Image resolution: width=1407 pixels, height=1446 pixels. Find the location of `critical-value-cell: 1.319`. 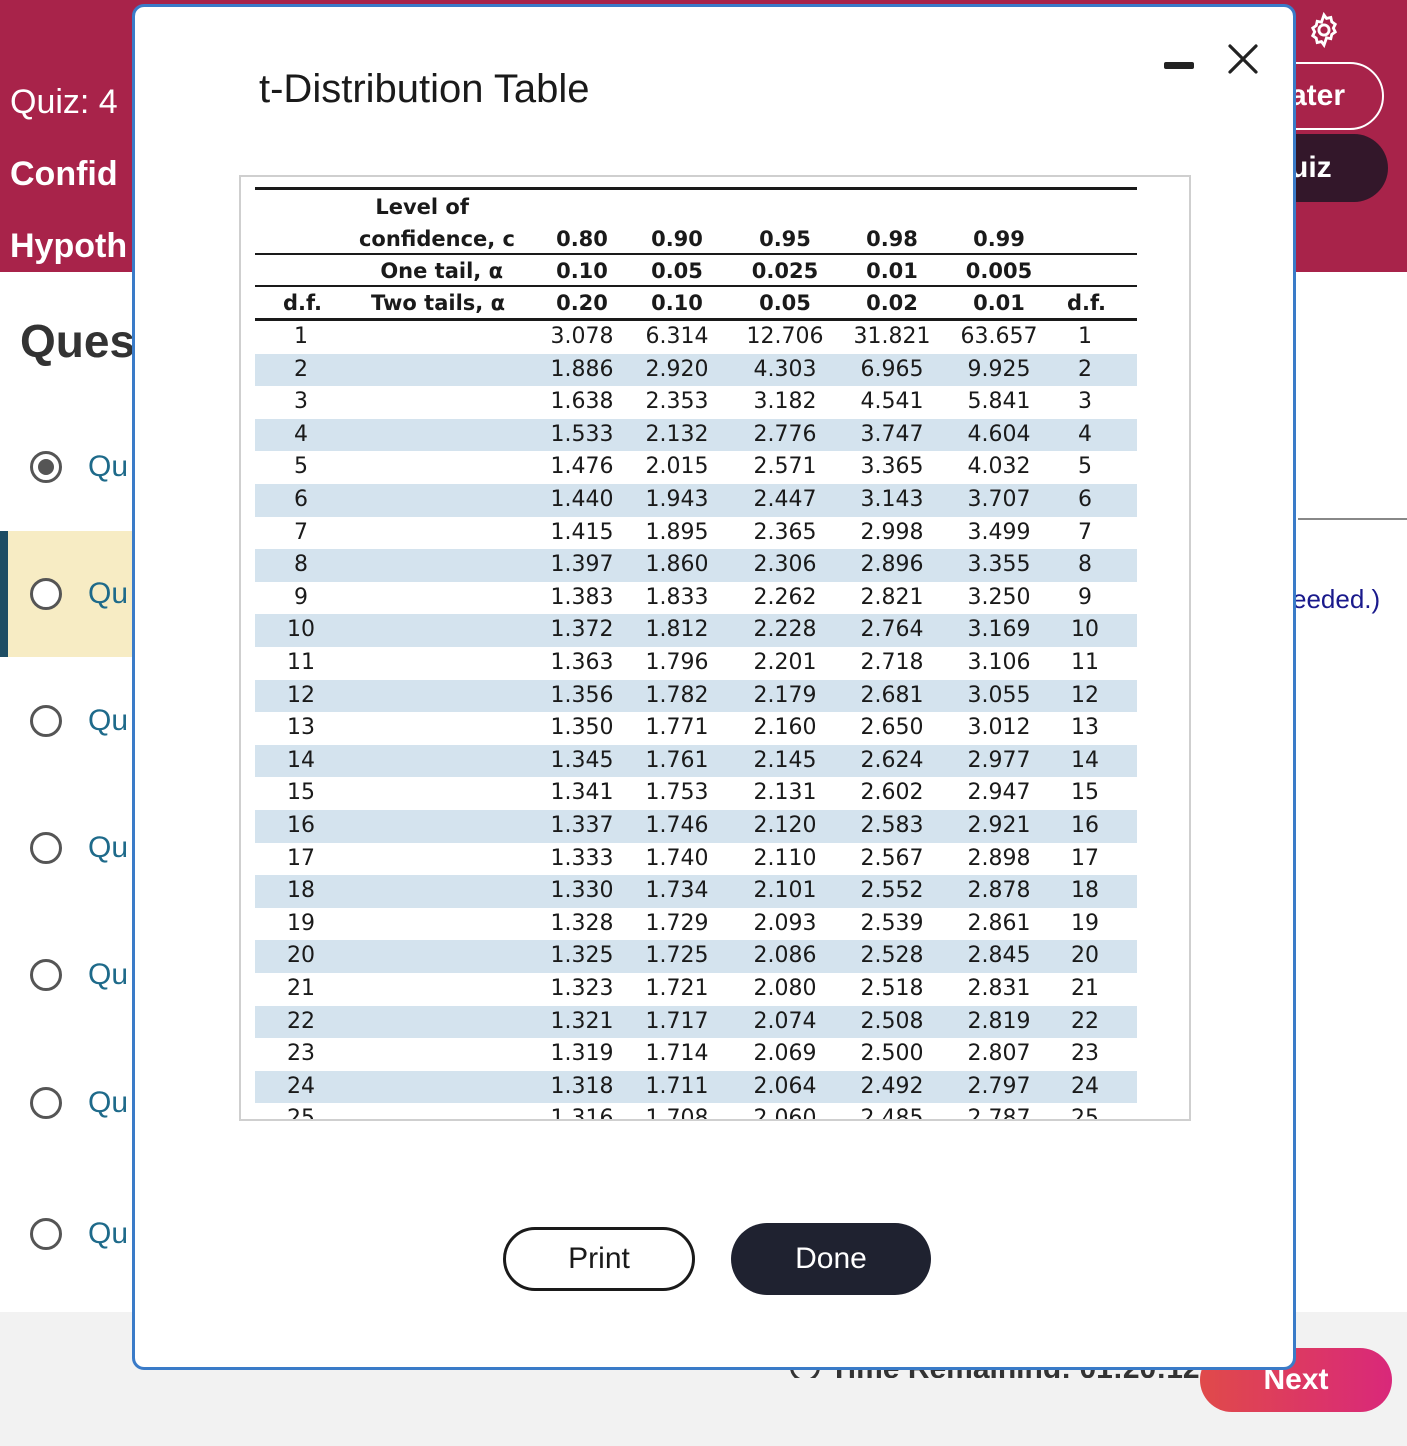

critical-value-cell: 1.319 is located at coordinates (582, 1054).